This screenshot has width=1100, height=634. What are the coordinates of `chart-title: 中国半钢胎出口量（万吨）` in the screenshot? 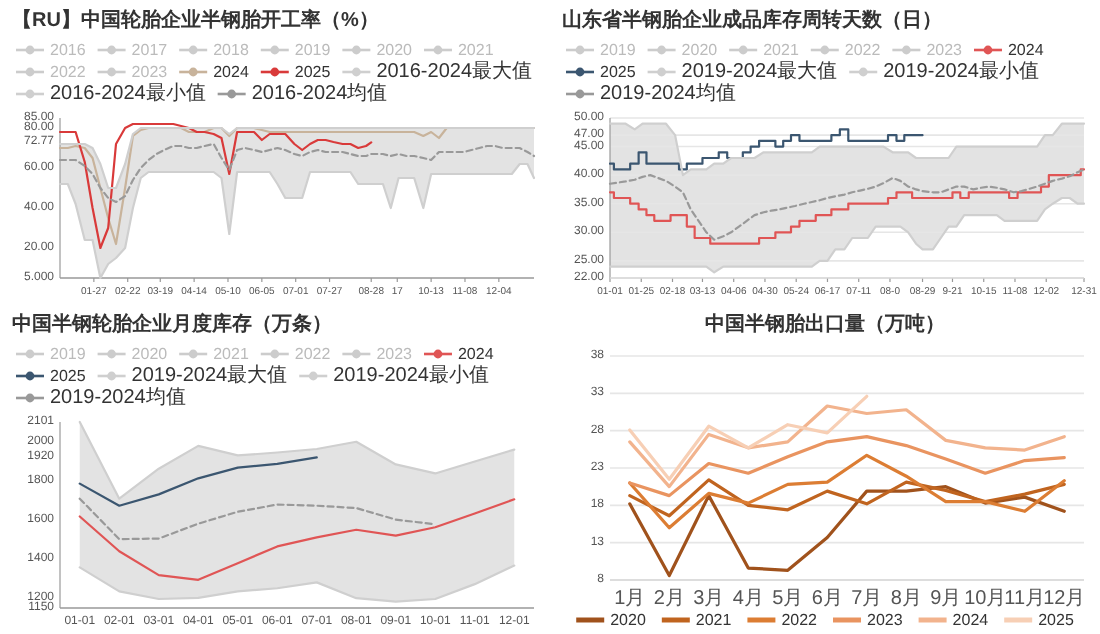 It's located at (825, 324).